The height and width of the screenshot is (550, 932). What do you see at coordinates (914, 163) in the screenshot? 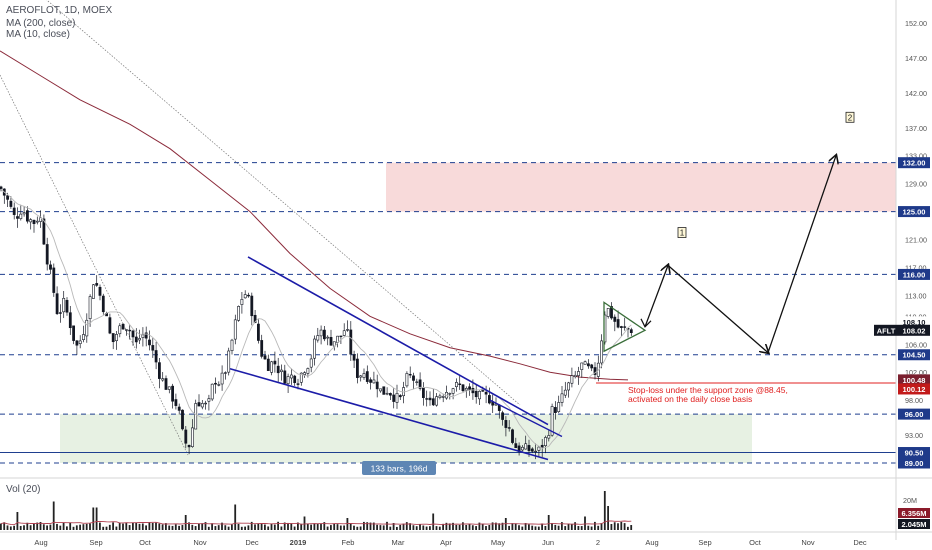
I see `level-badge-0-bg` at bounding box center [914, 163].